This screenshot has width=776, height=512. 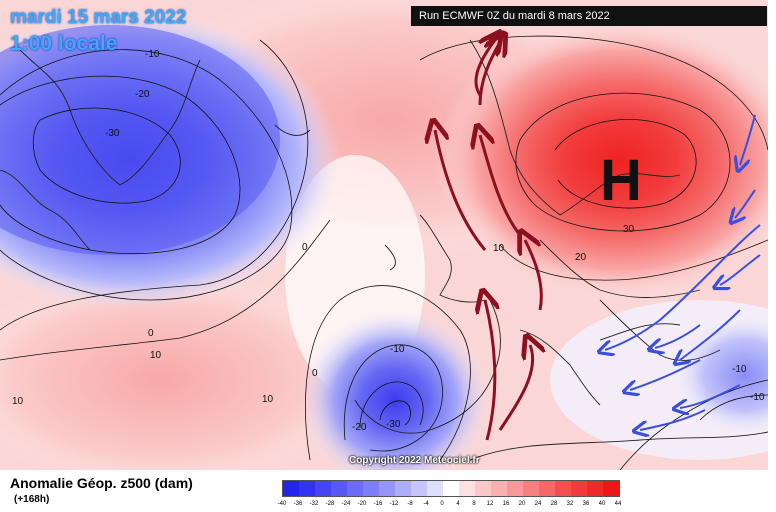 I want to click on legend-tick-label: -28, so click(x=330, y=504).